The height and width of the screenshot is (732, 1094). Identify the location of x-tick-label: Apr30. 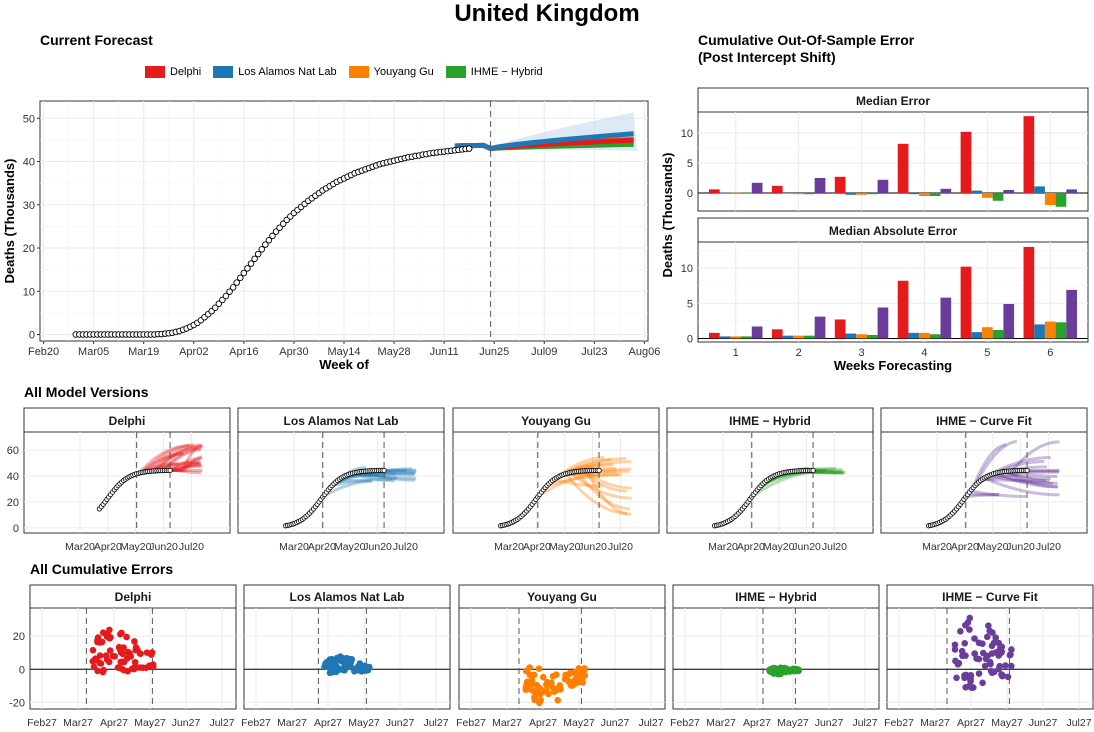
(293, 352).